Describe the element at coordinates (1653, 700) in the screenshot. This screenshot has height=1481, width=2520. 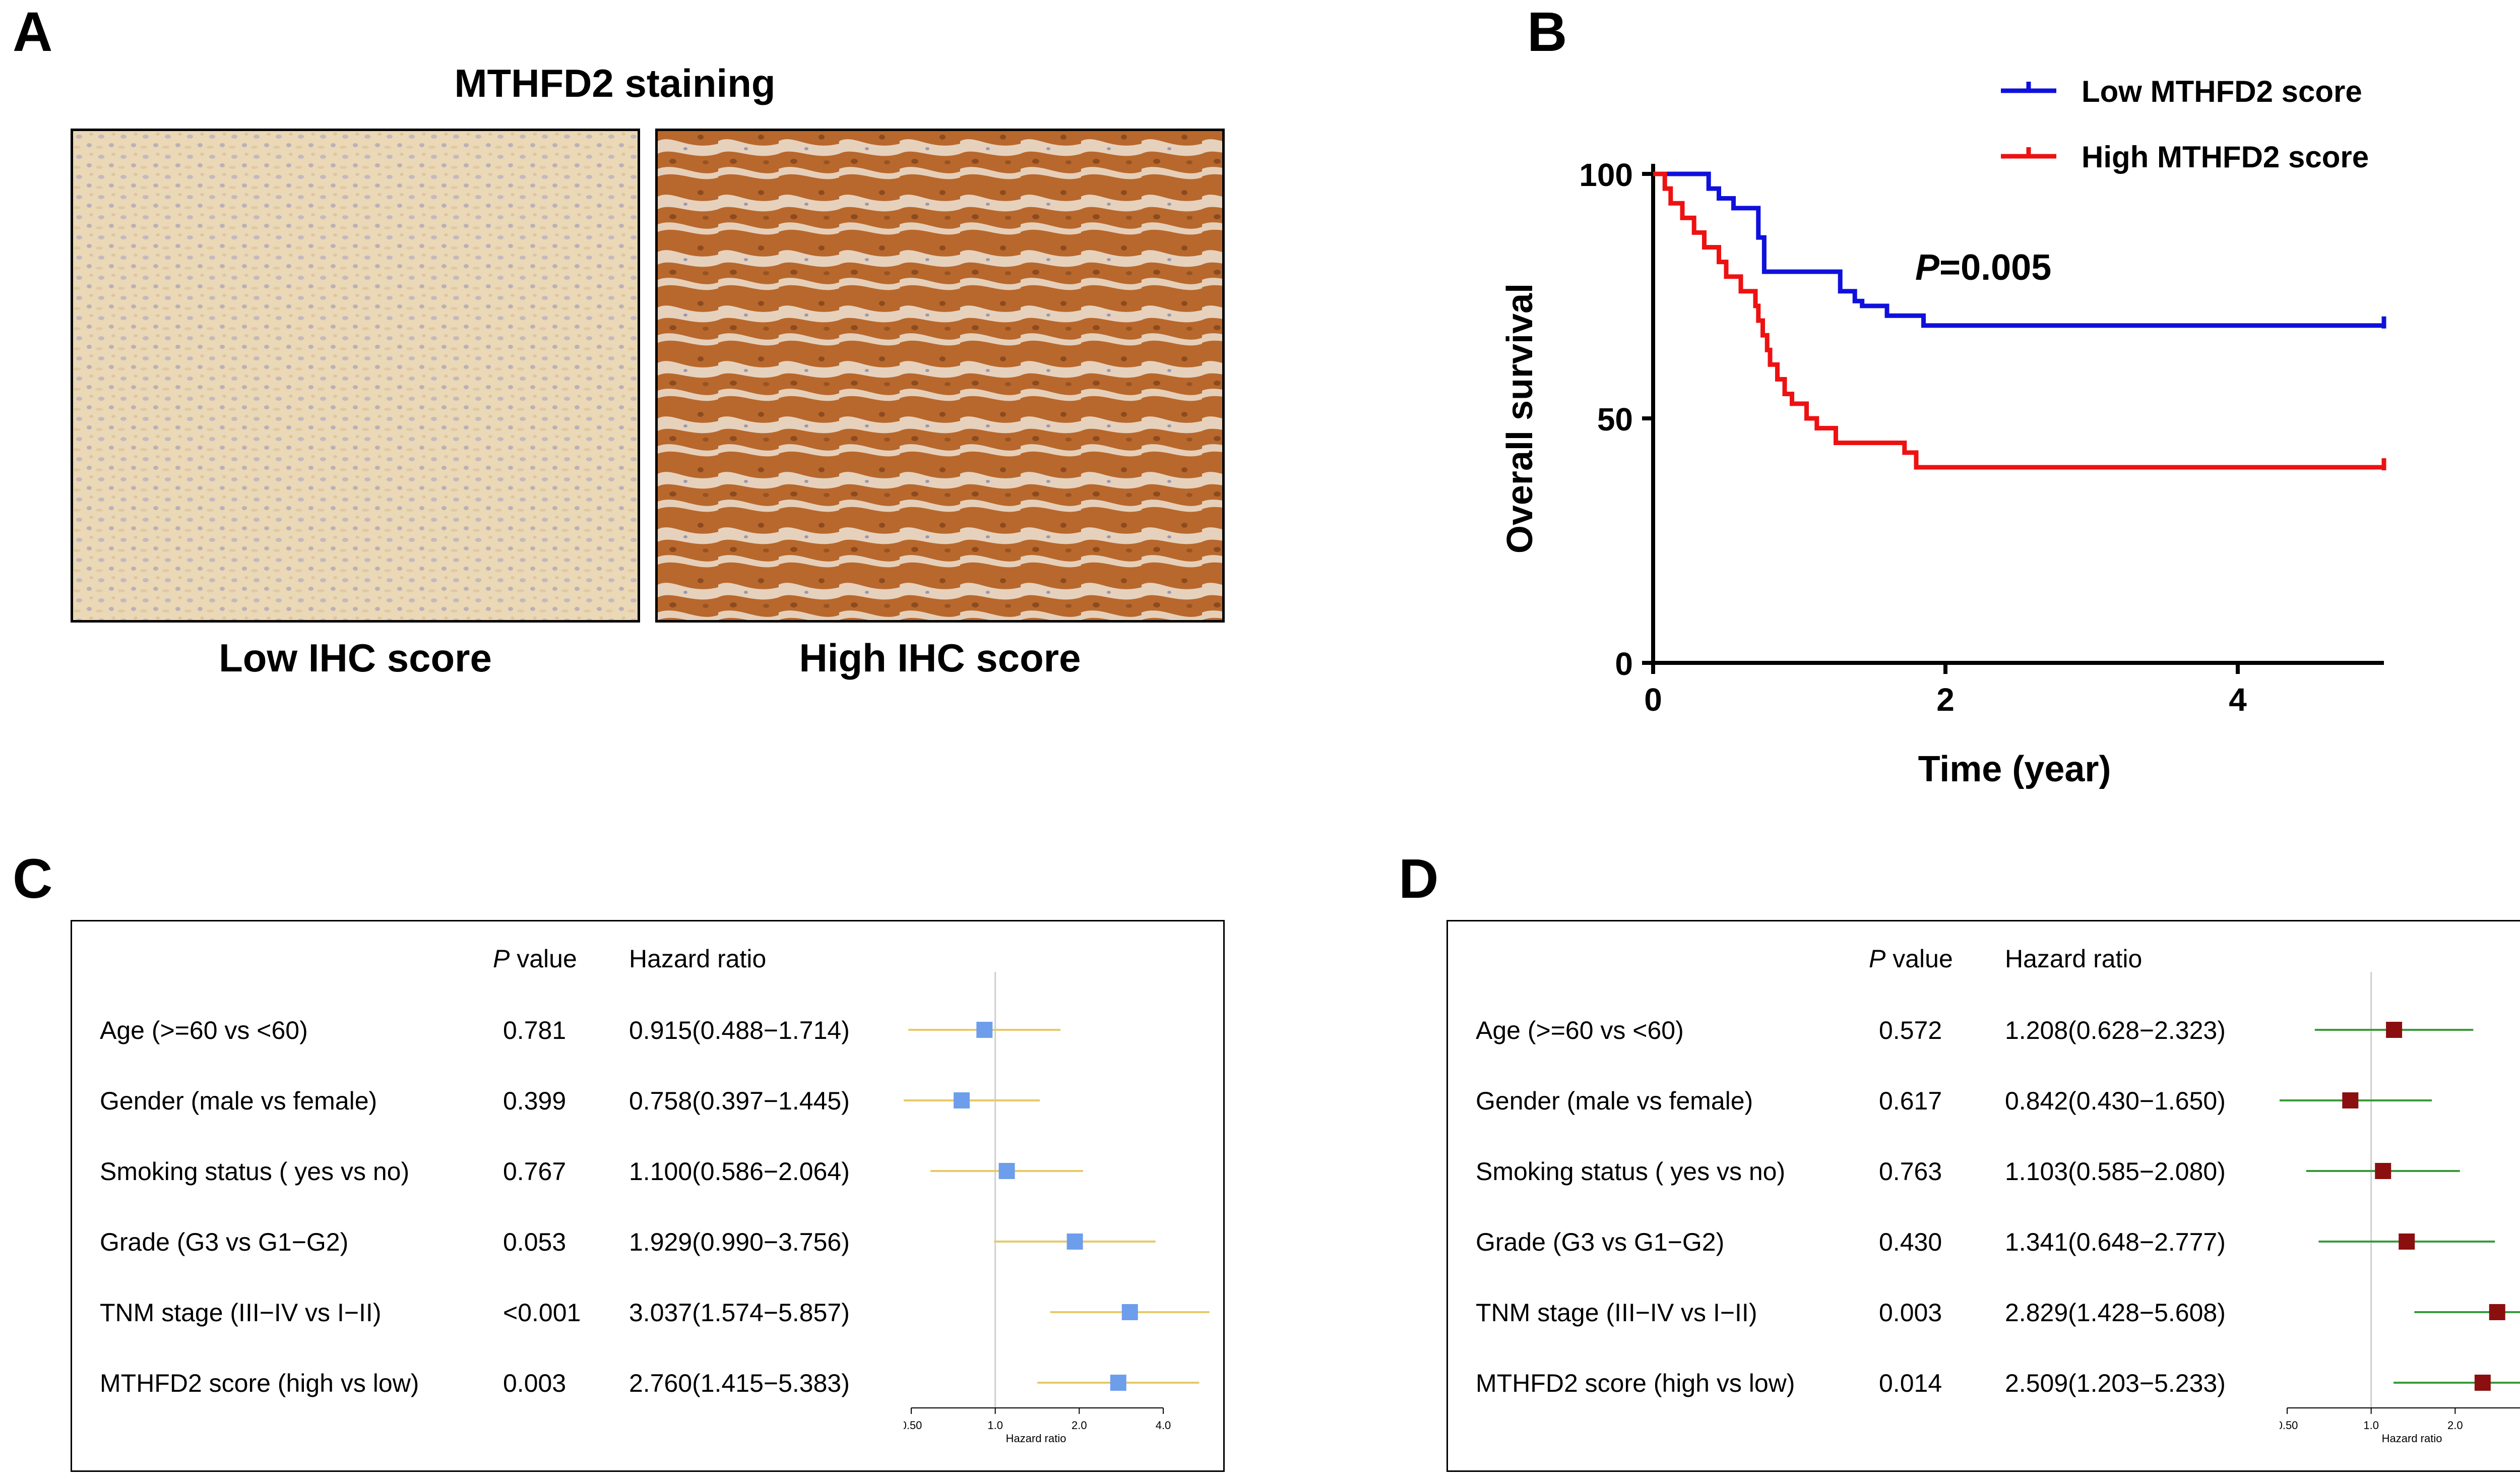
I see `x-tick-label: 0` at that location.